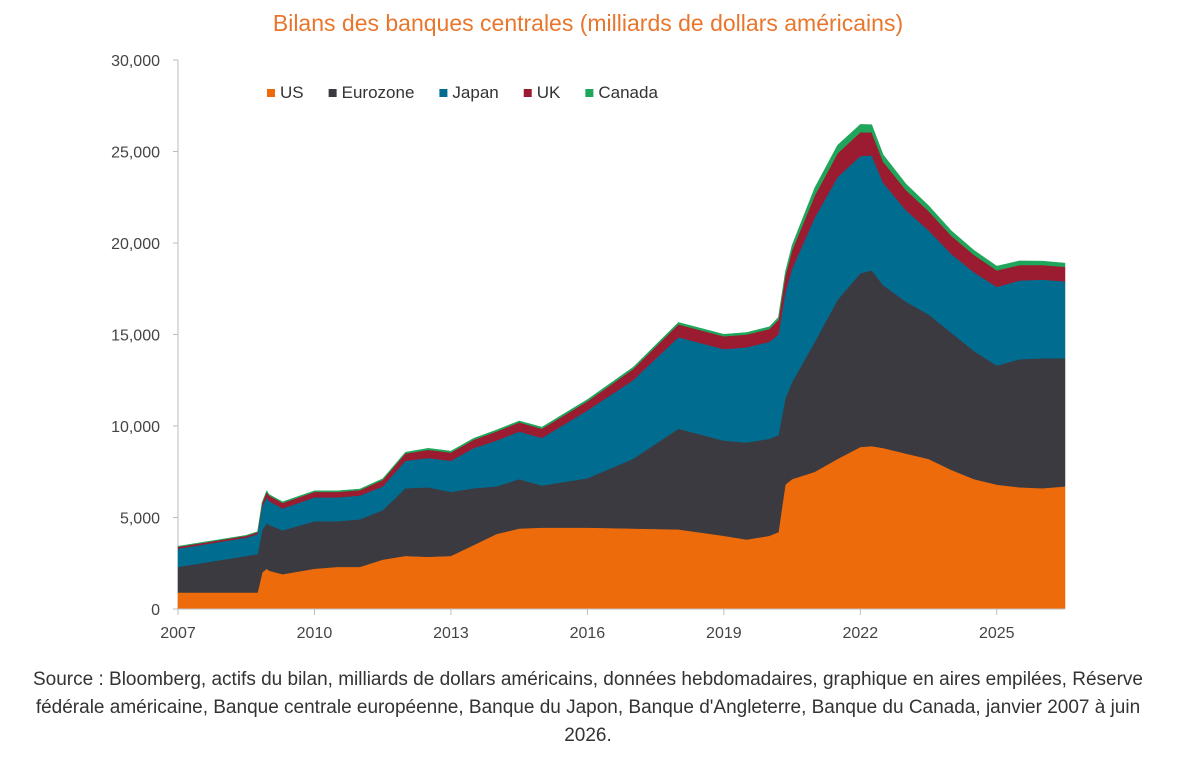 The image size is (1184, 762). I want to click on legend-item-uk: UK, so click(542, 92).